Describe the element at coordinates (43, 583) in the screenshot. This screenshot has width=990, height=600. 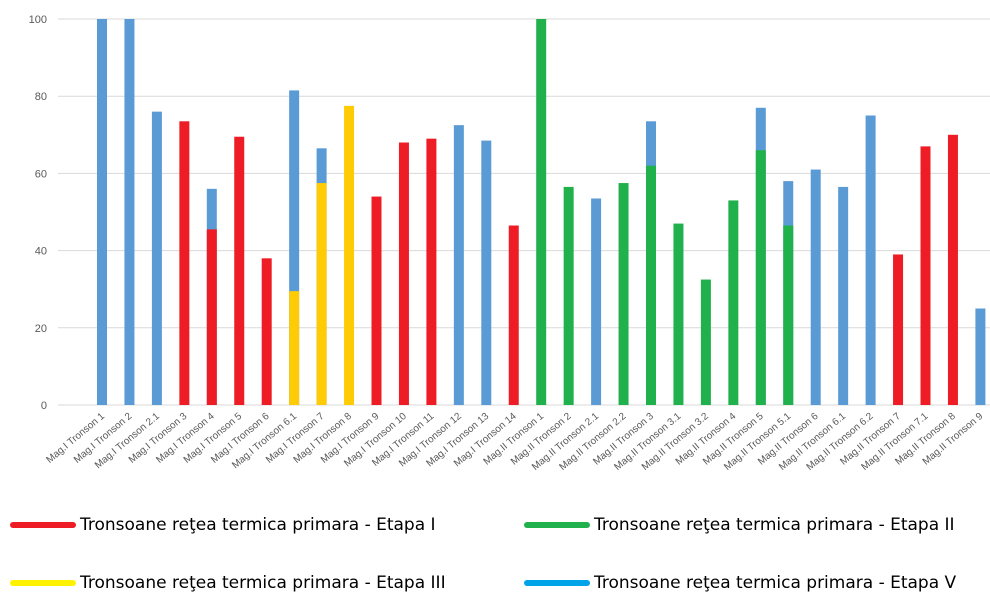
I see `legend-swatch-etapa-iii` at that location.